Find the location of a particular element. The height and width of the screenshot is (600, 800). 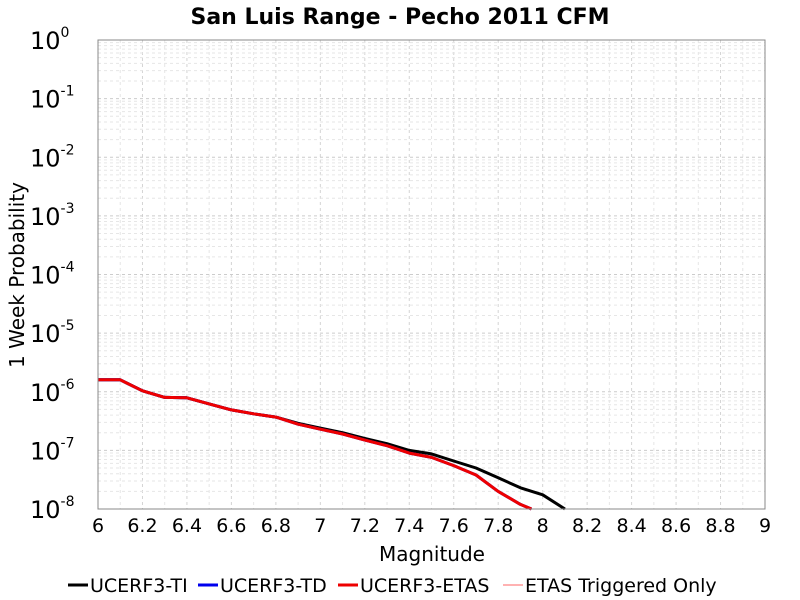

x-axis-label: Magnitude is located at coordinates (432, 554).